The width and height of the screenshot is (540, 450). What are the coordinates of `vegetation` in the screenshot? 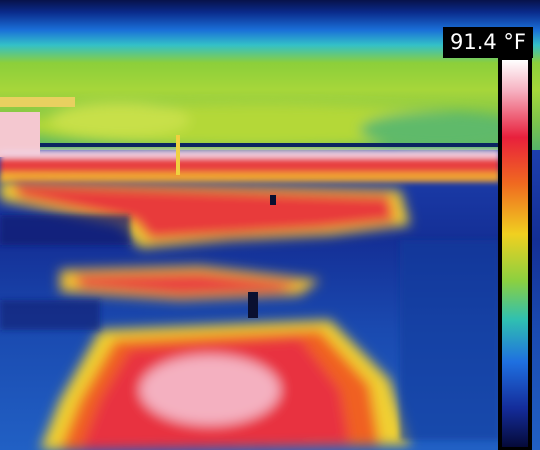 It's located at (270, 125).